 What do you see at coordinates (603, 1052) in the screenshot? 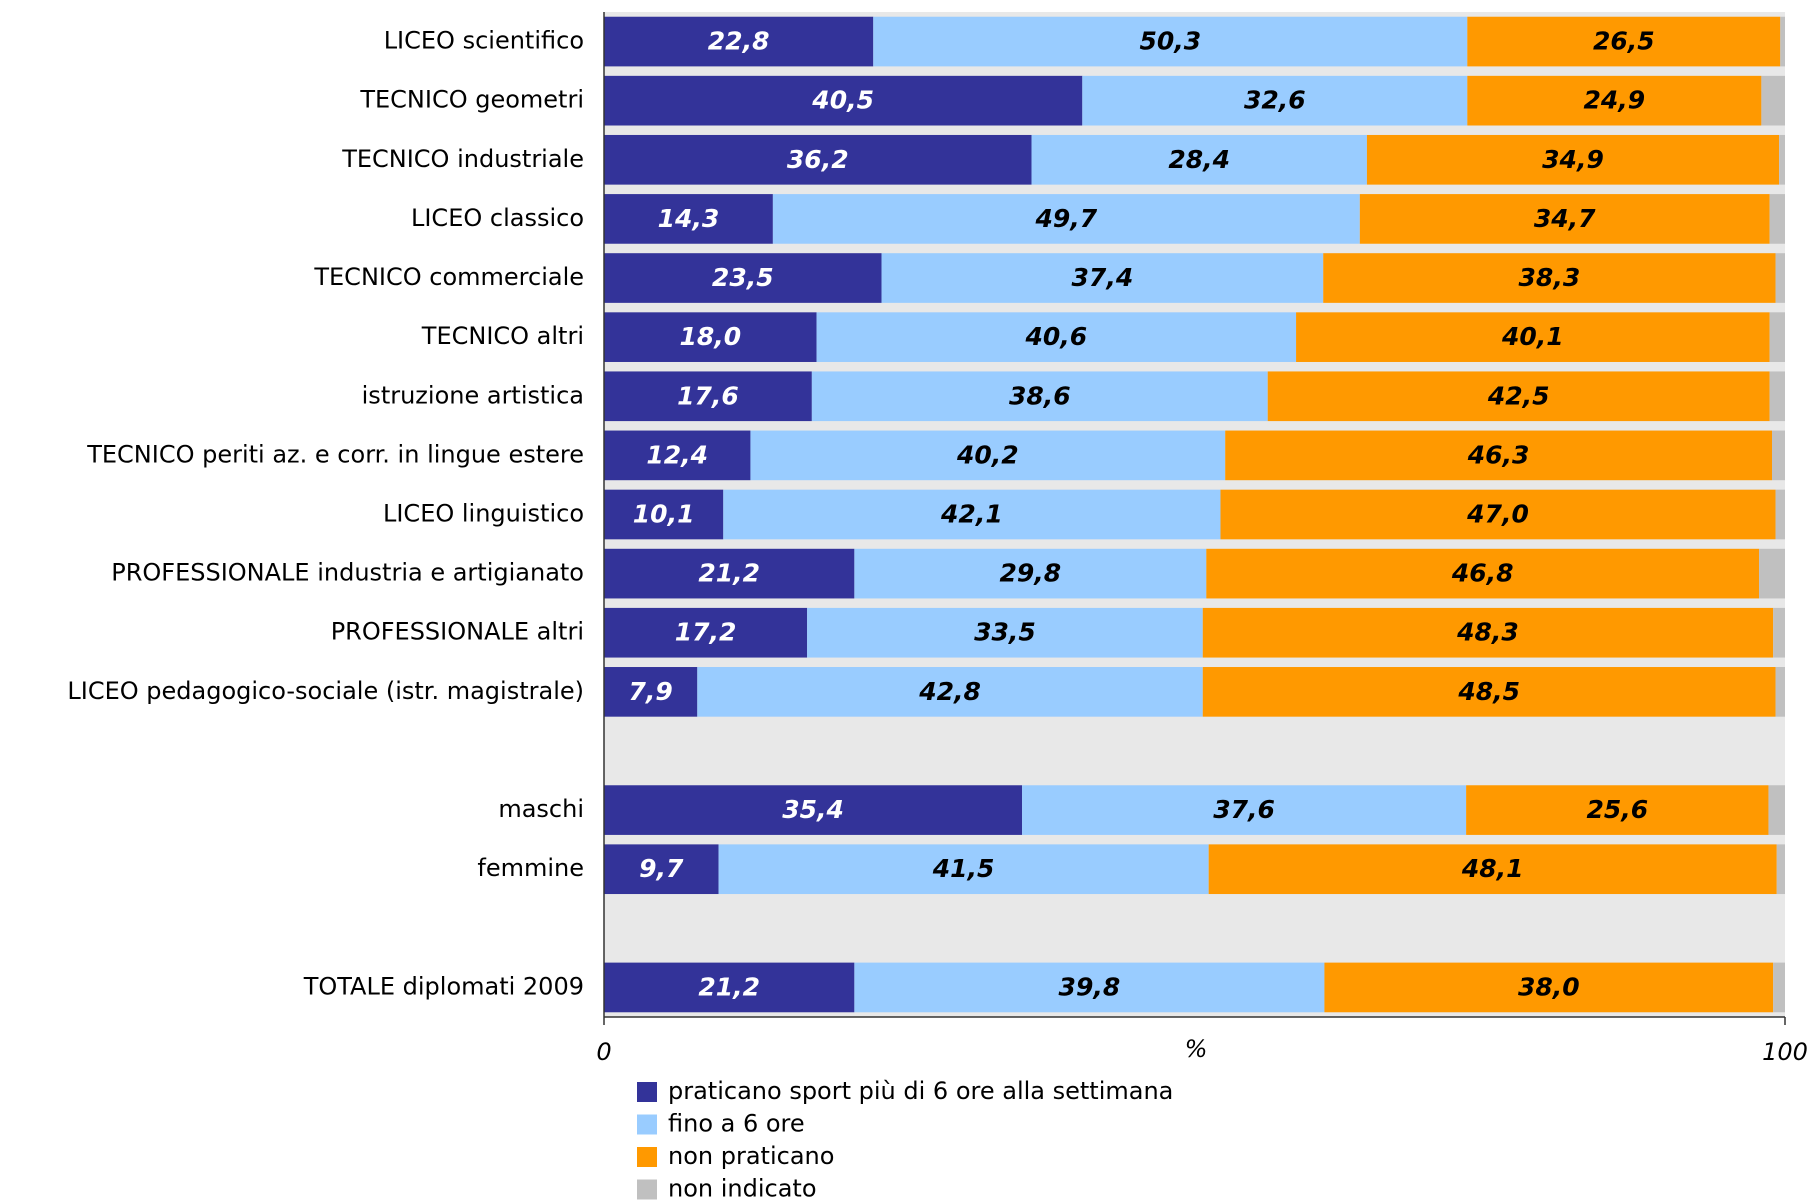
I see `x-tick-label: 0` at bounding box center [603, 1052].